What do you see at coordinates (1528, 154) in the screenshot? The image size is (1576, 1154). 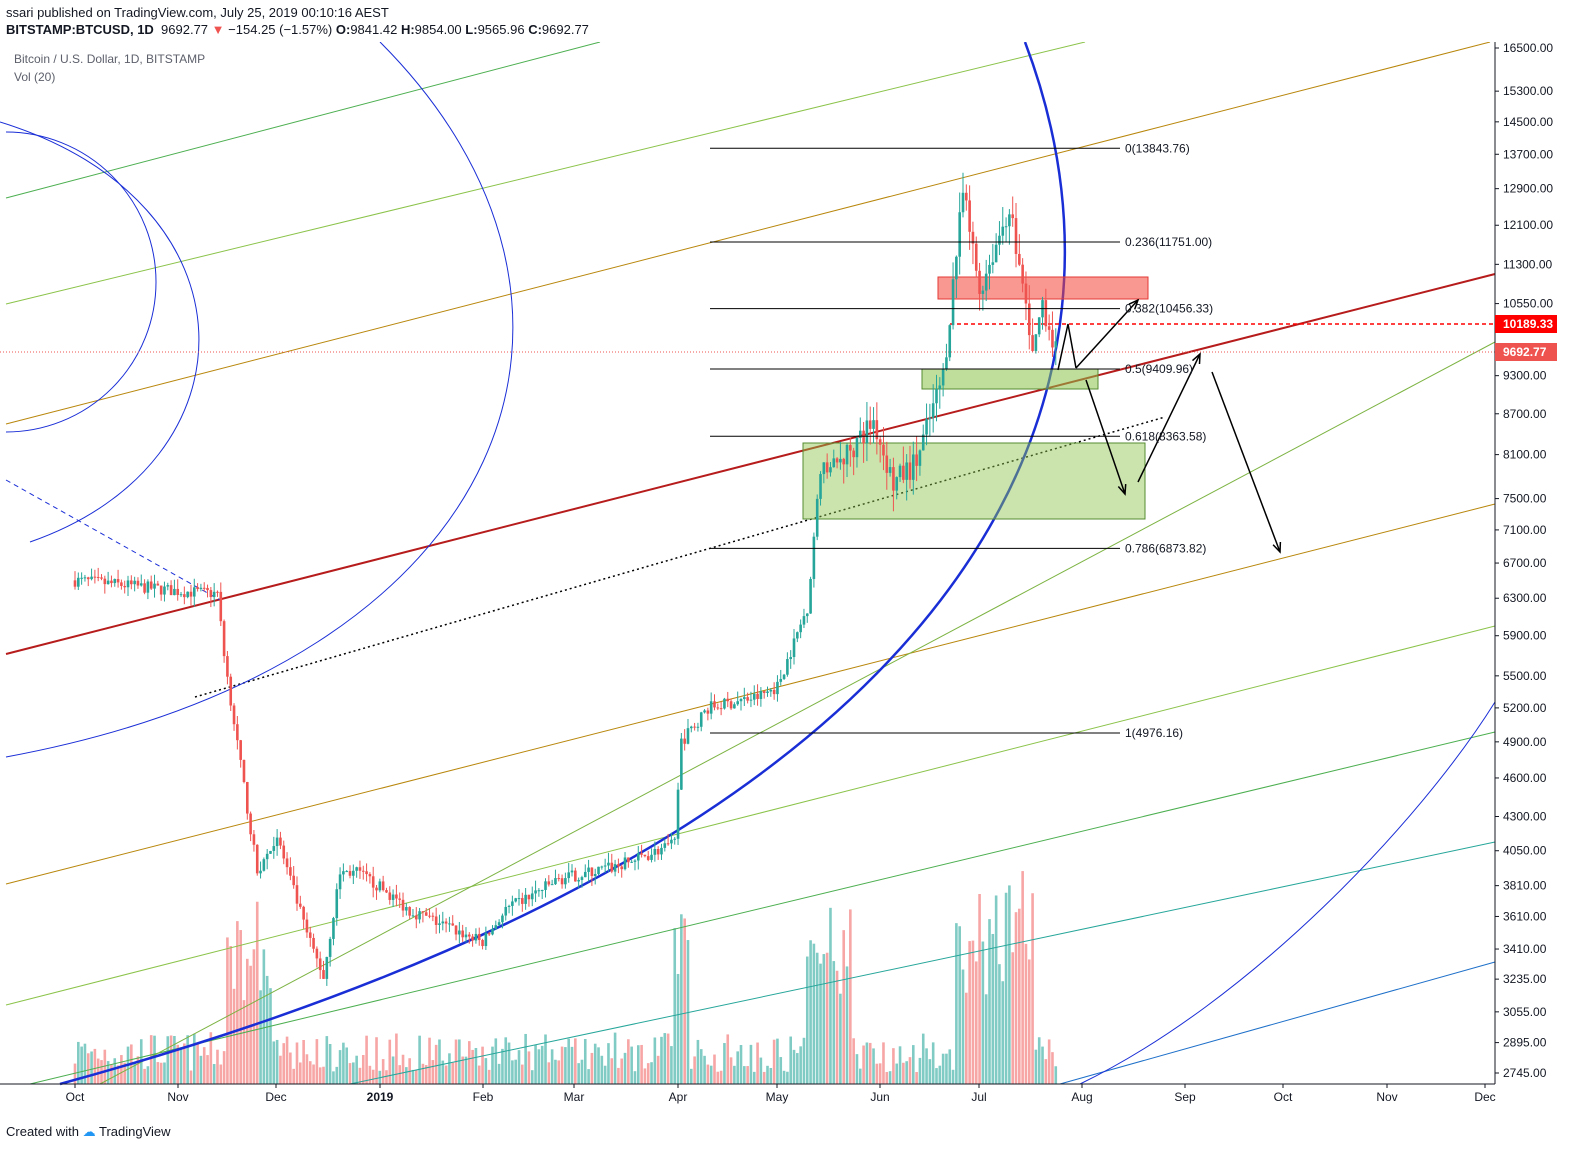 I see `y-tick-label: 13700.00` at bounding box center [1528, 154].